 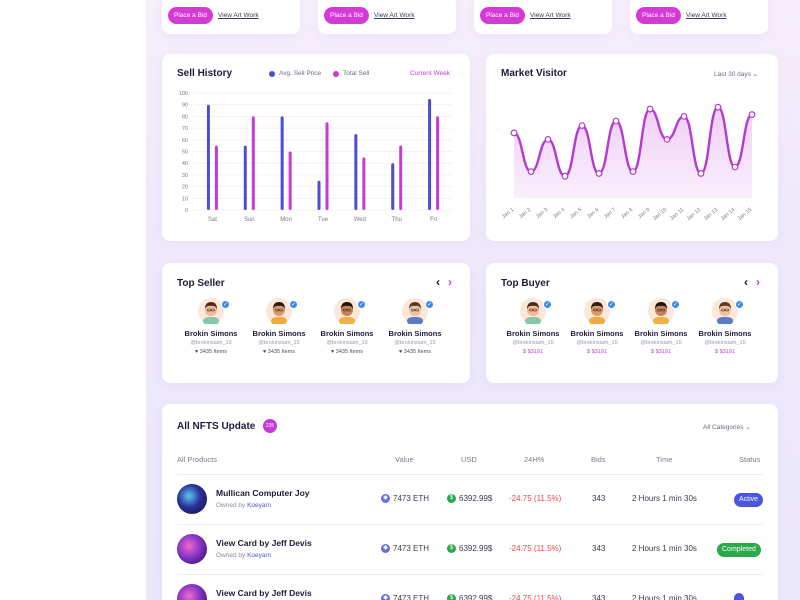 What do you see at coordinates (397, 220) in the screenshot?
I see `x-tick-label: Thu` at bounding box center [397, 220].